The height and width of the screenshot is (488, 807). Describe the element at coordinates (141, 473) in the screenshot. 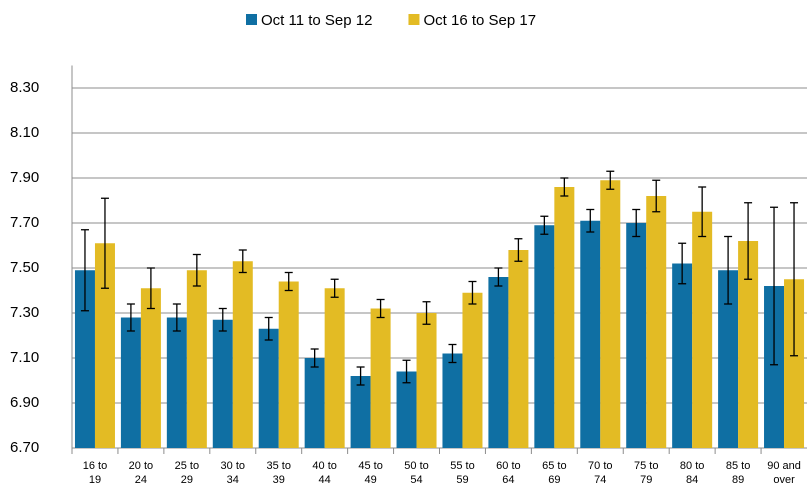

I see `x-tick-label: 20 to 24` at that location.